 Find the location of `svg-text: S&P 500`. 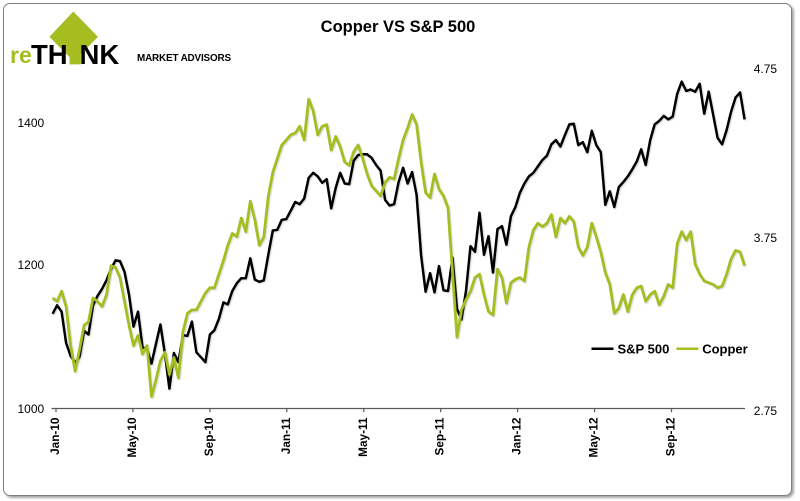

svg-text: S&P 500 is located at coordinates (644, 349).